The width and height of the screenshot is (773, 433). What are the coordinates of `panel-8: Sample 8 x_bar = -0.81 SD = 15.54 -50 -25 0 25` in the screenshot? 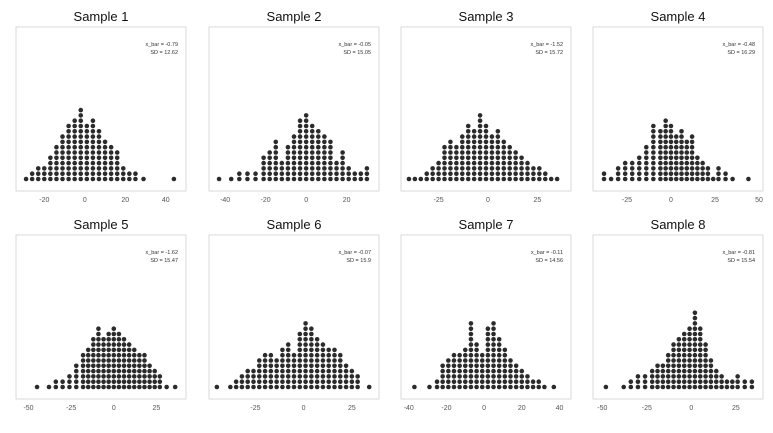 It's located at (678, 314).